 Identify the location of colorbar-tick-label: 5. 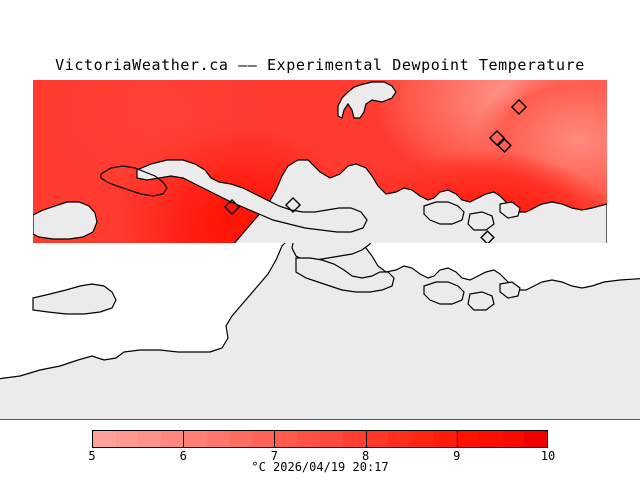
(92, 456).